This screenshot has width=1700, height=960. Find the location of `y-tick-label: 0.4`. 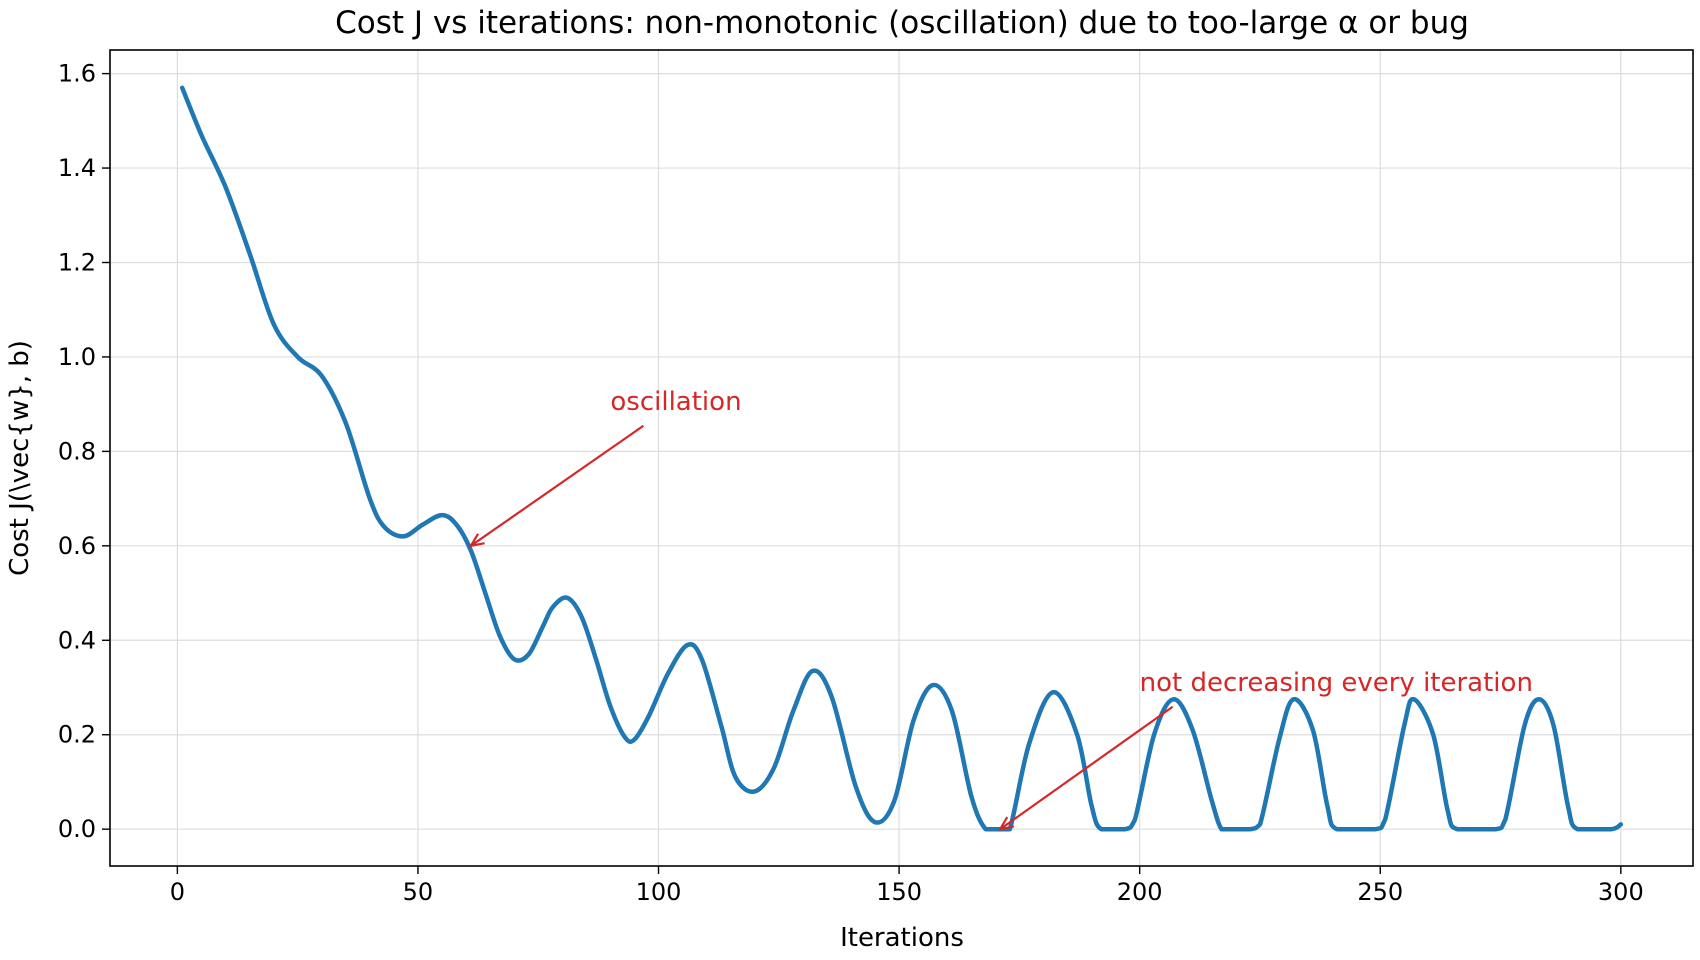

y-tick-label: 0.4 is located at coordinates (77, 640).